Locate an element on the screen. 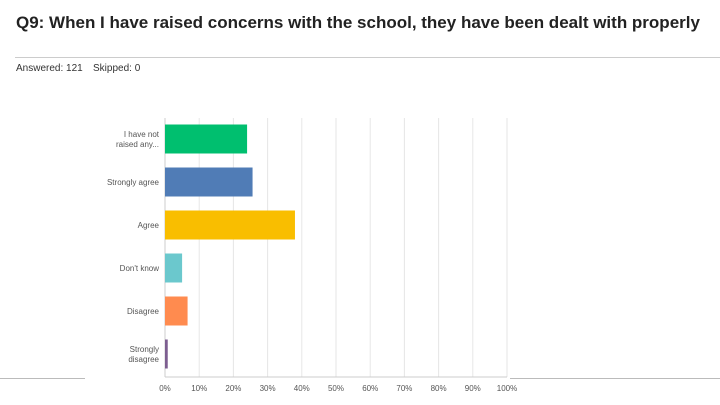 This screenshot has width=720, height=405. x-tick-label: 20% is located at coordinates (233, 388).